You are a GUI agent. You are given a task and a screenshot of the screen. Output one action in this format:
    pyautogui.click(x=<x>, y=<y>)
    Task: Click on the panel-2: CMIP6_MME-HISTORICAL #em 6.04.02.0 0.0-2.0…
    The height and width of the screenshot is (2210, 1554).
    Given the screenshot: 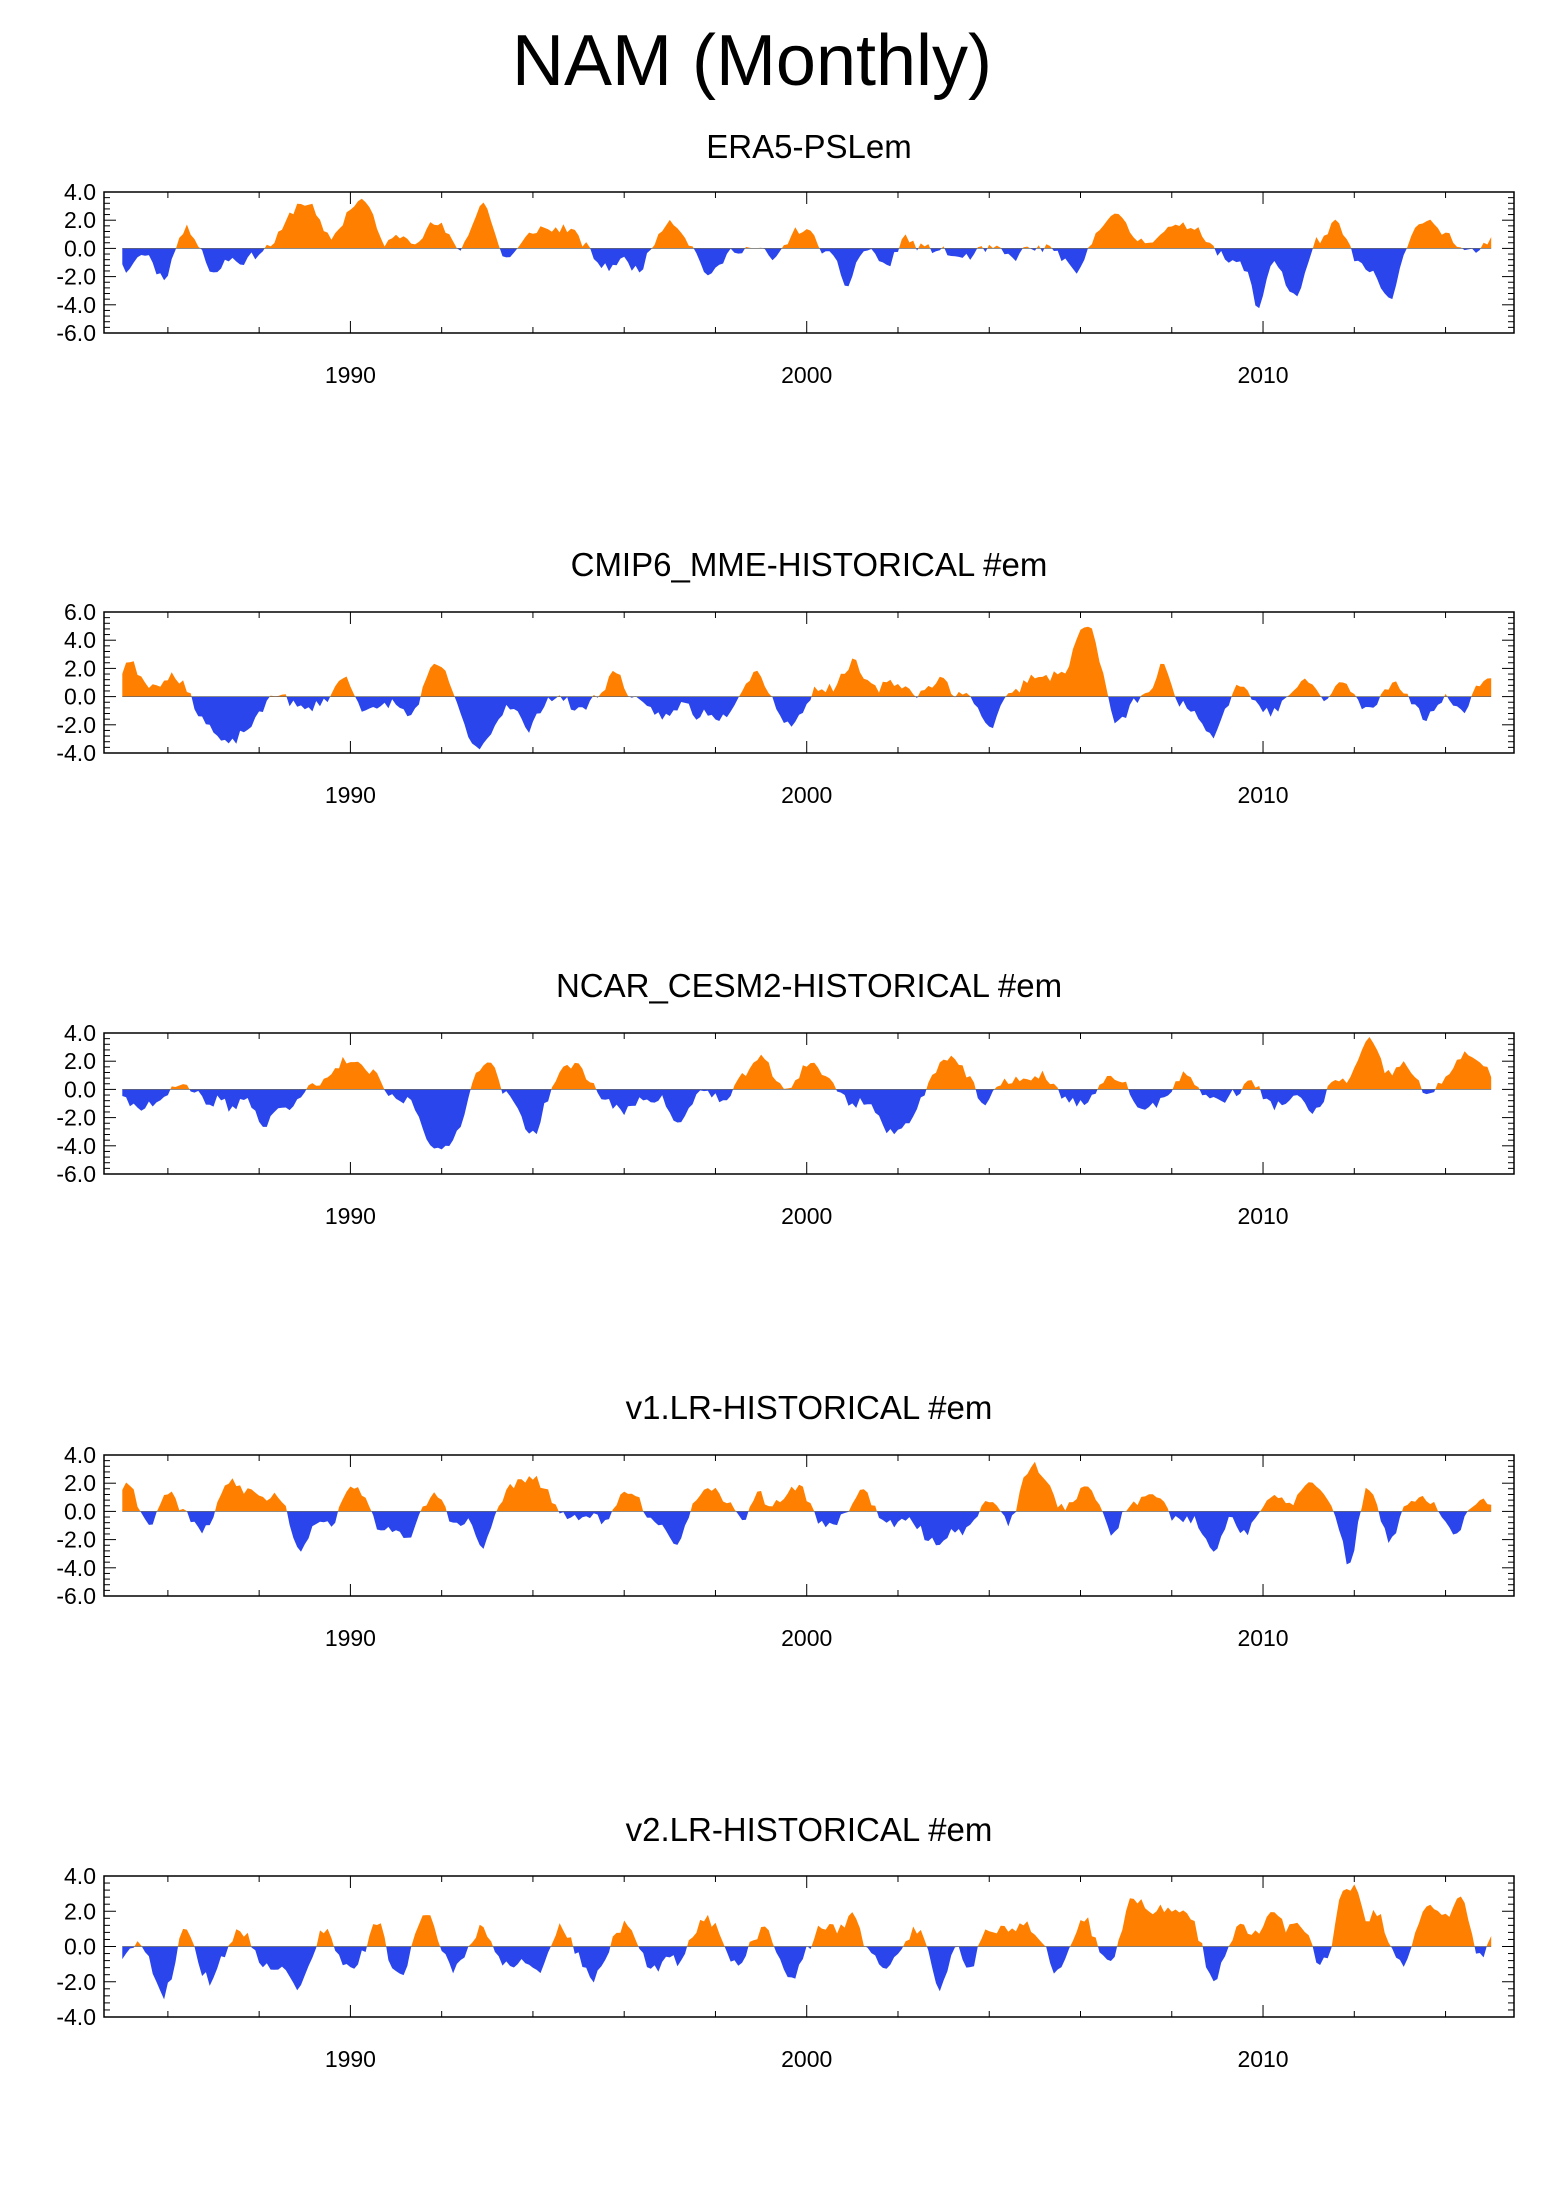 What is the action you would take?
    pyautogui.click(x=785, y=677)
    